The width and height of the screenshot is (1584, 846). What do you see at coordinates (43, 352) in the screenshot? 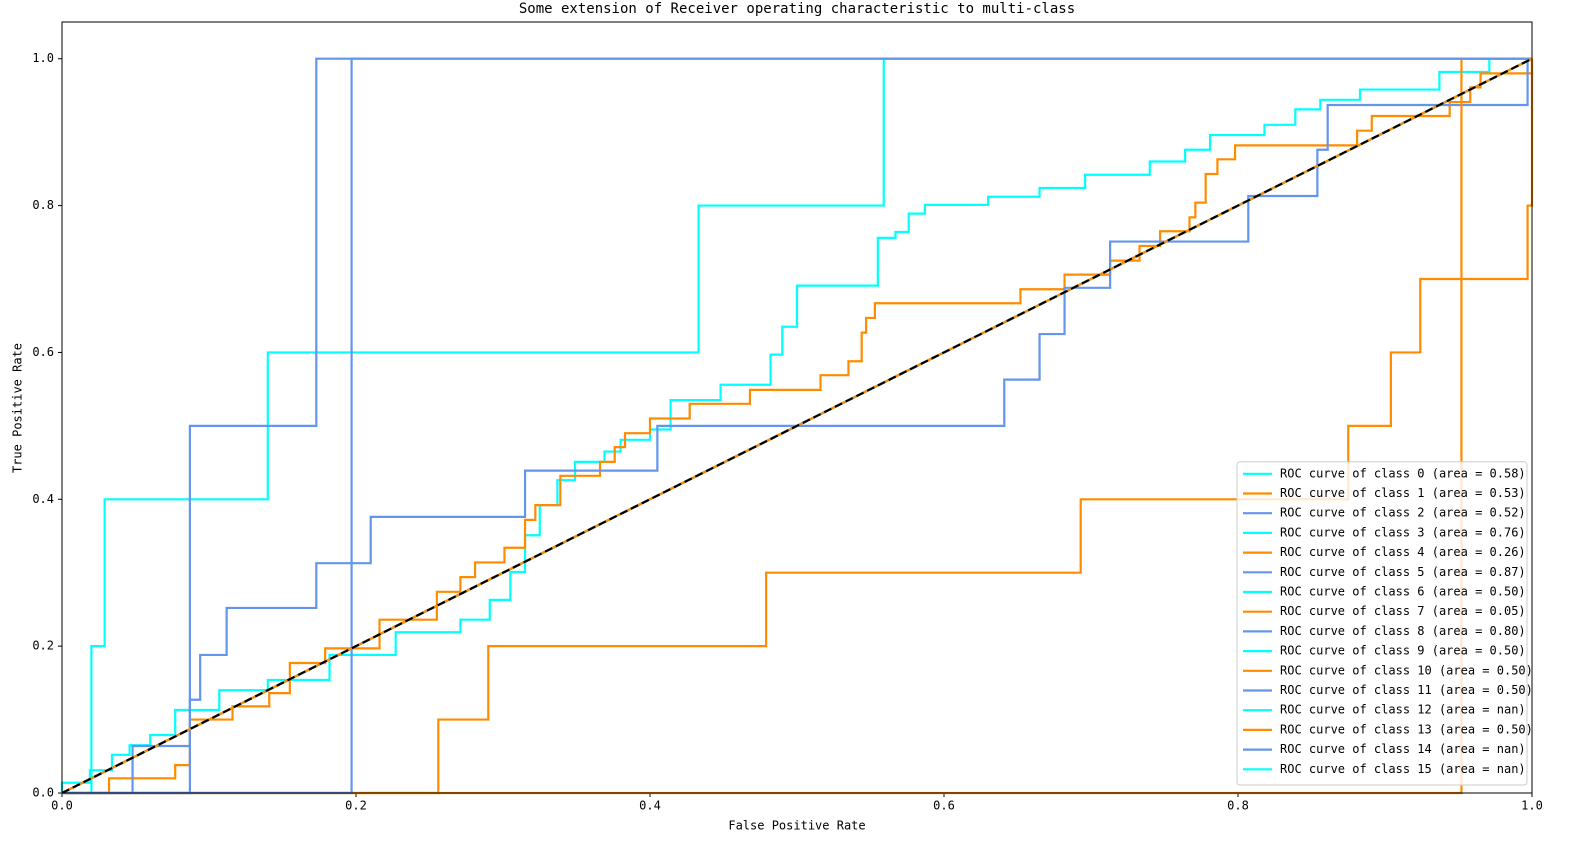
I see `y-tick-label: 0.6` at bounding box center [43, 352].